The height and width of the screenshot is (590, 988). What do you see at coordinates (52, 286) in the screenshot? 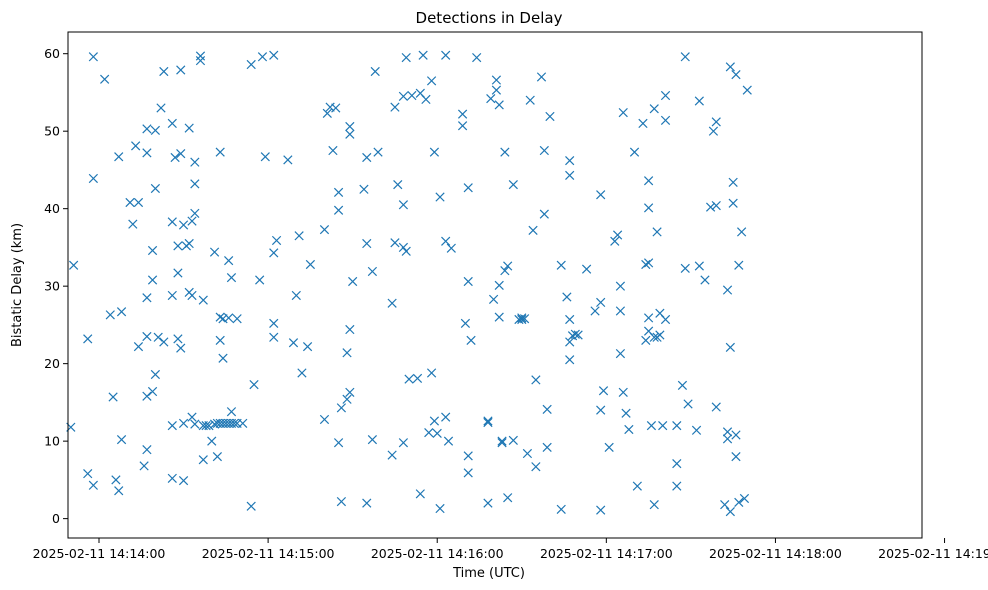
I see `y-tick-label-3: 30` at bounding box center [52, 286].